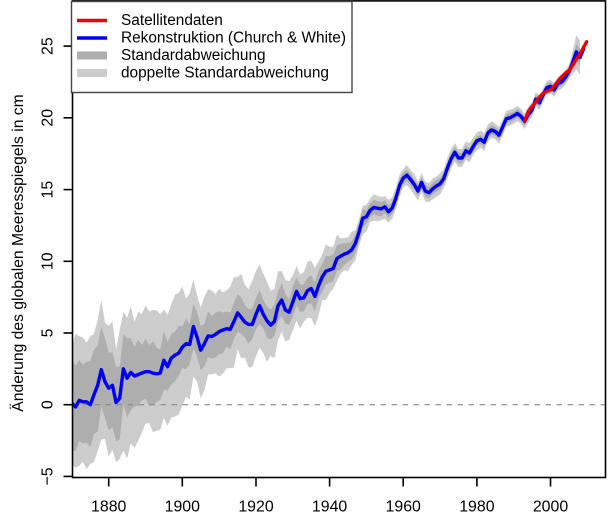 This screenshot has height=512, width=608. Describe the element at coordinates (477, 505) in the screenshot. I see `svg-text: 1980` at that location.